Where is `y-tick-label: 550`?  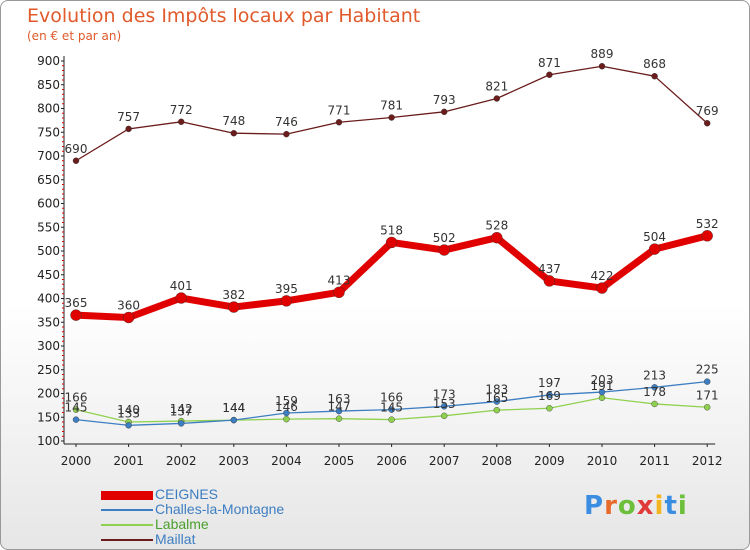 y-tick-label: 550 is located at coordinates (48, 227).